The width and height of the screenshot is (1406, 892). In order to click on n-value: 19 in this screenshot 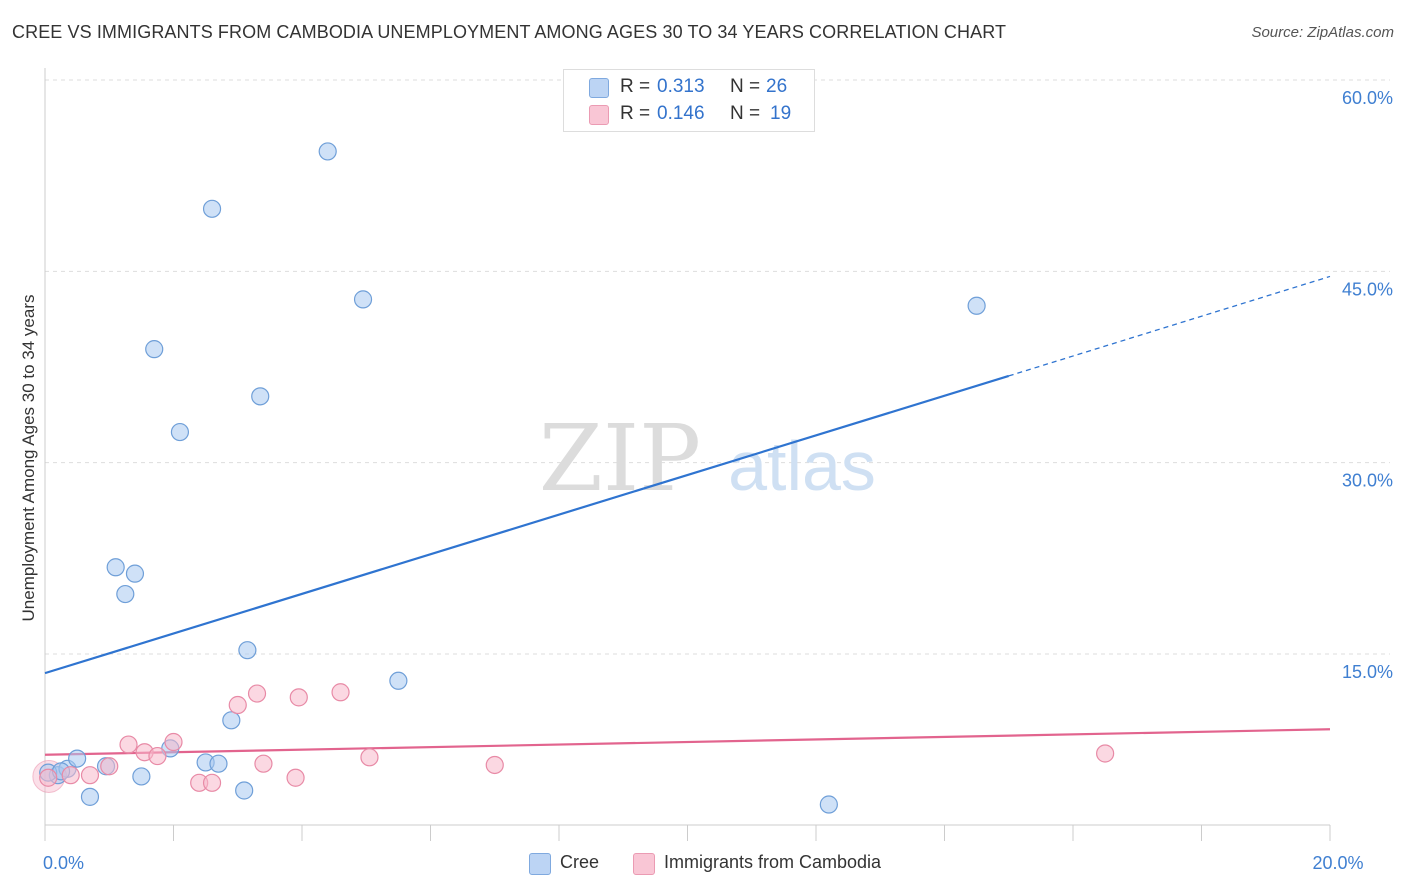, I will do `click(781, 113)`.